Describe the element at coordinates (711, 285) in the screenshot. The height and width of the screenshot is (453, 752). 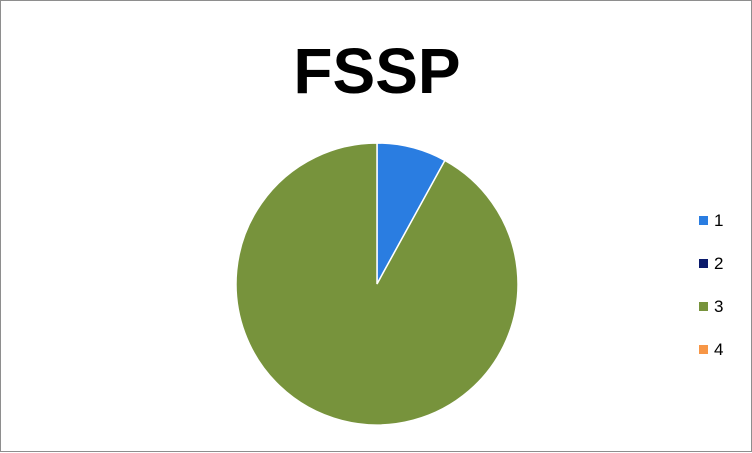
I see `legend: 1 2 3 4` at that location.